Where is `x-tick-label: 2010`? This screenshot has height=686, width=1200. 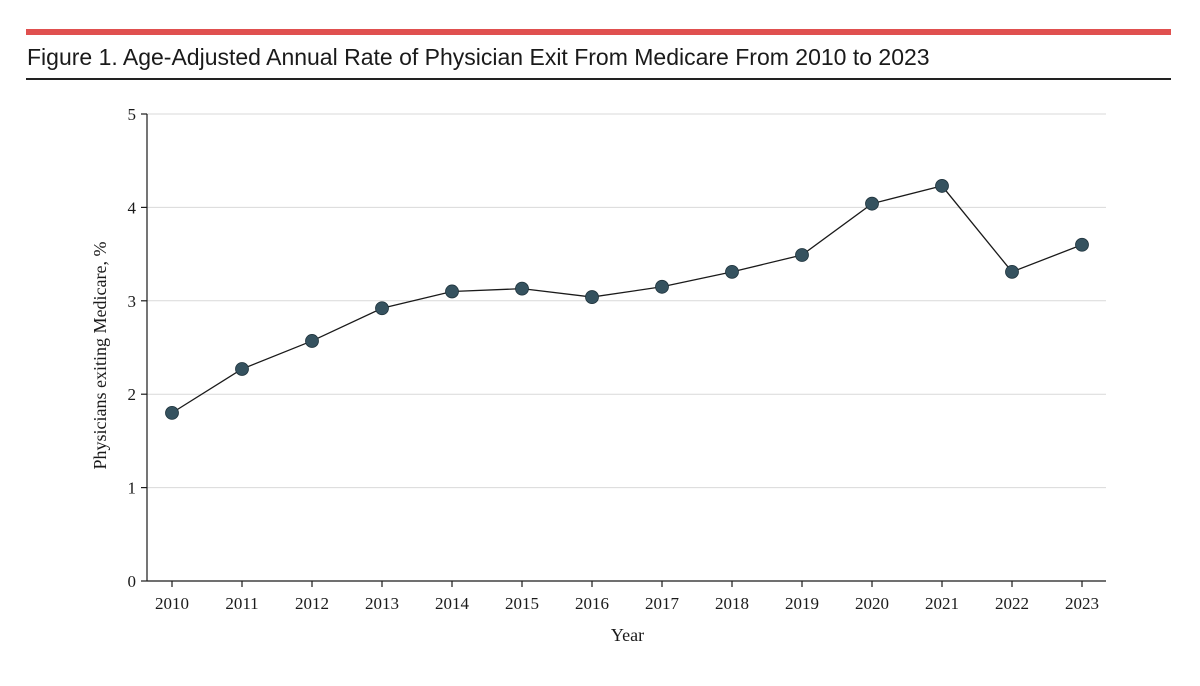 x-tick-label: 2010 is located at coordinates (172, 603).